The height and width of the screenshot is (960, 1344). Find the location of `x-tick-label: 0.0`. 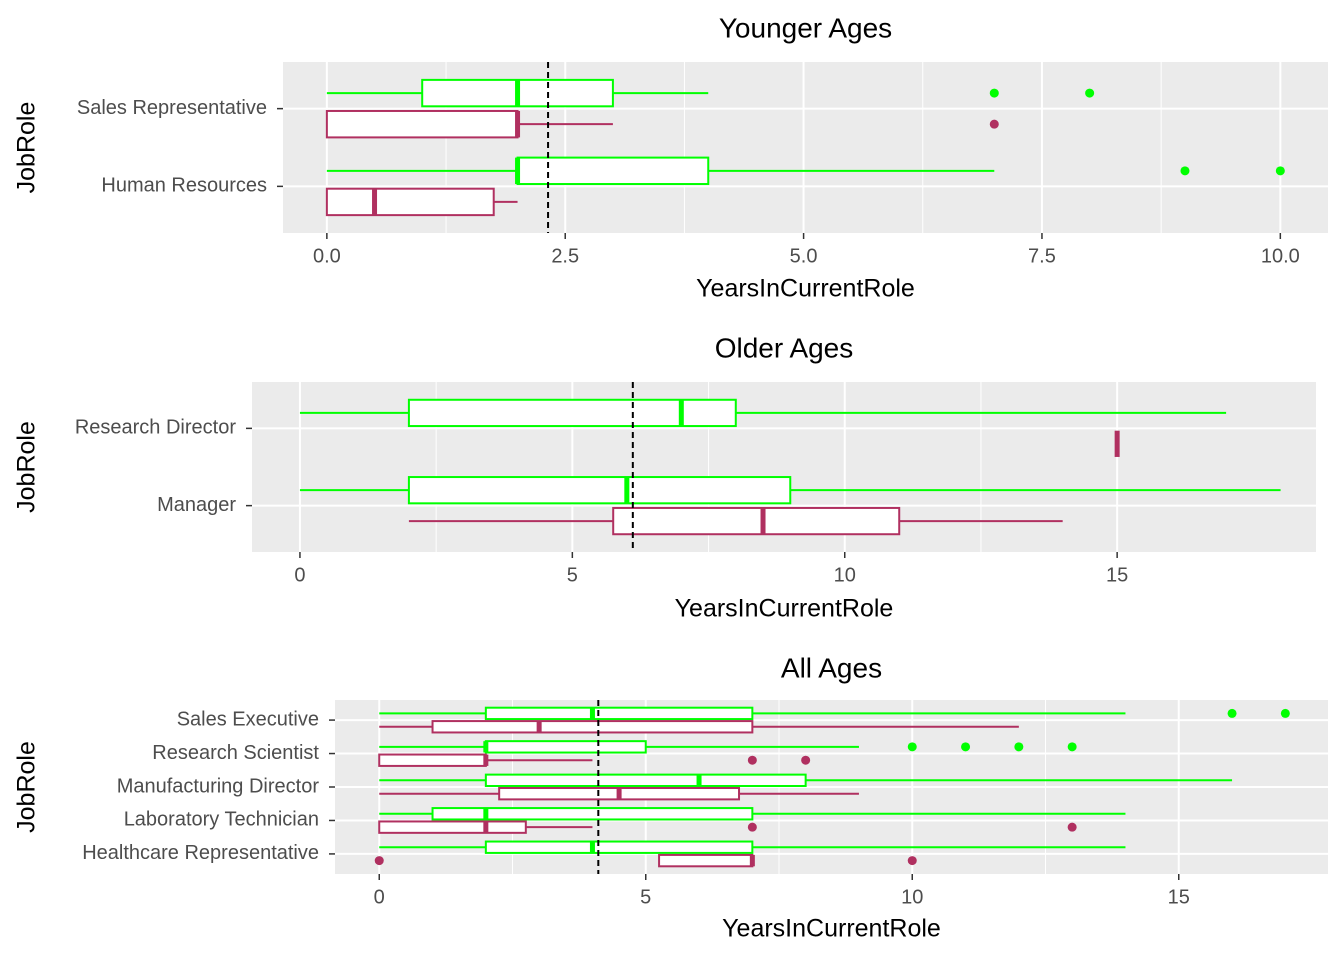

x-tick-label: 0.0 is located at coordinates (327, 256).